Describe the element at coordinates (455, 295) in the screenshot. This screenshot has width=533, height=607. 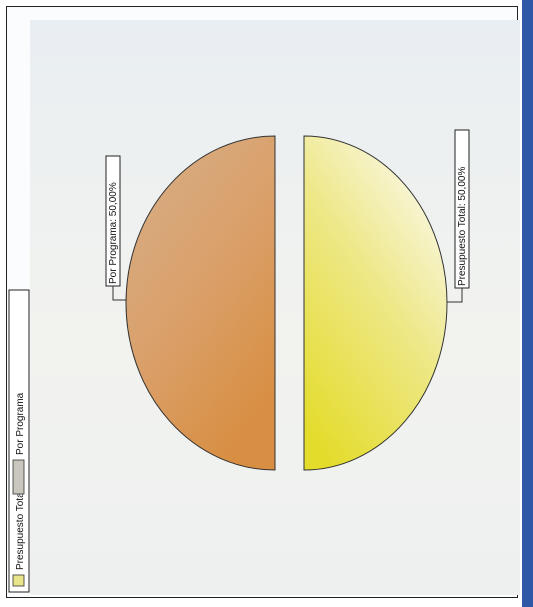
I see `leader-line-presupuesto-total` at that location.